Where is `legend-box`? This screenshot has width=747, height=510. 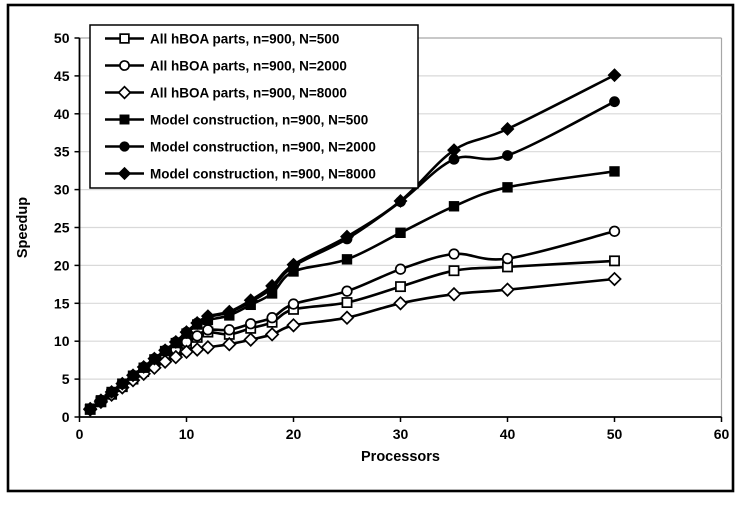
legend-box is located at coordinates (254, 106).